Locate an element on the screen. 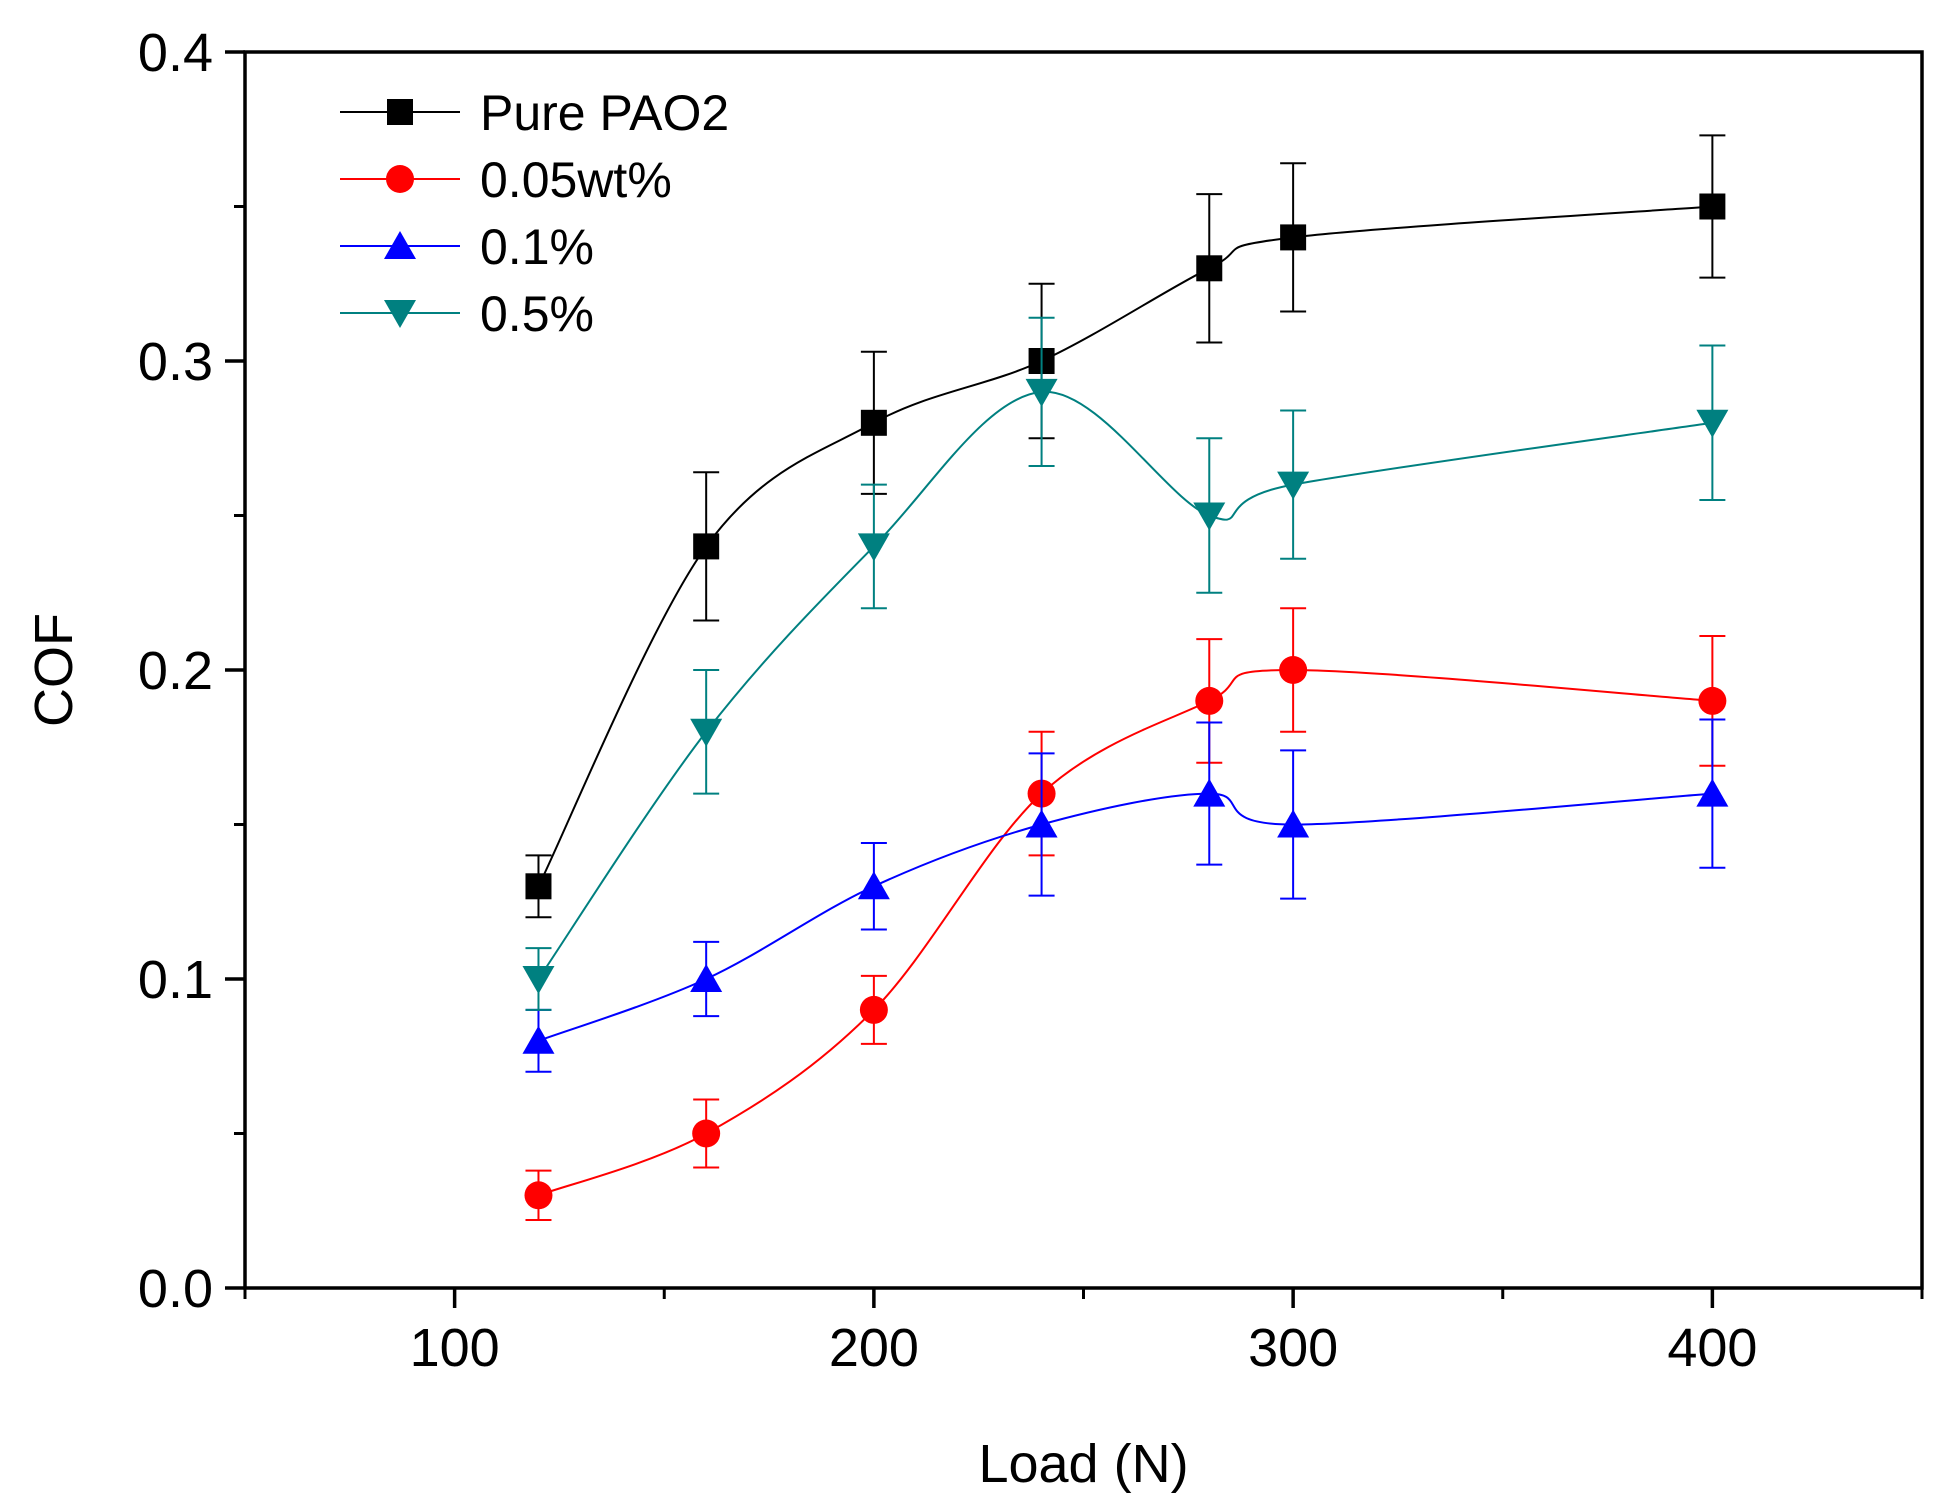  y-tick-label: 0.2 is located at coordinates (175, 671).